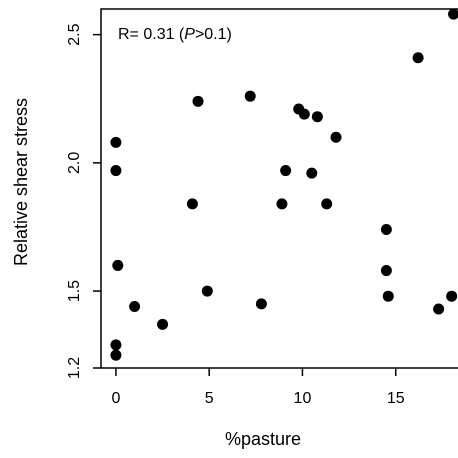 This screenshot has width=458, height=458. Describe the element at coordinates (189, 34) in the screenshot. I see `annotation-p: P` at that location.